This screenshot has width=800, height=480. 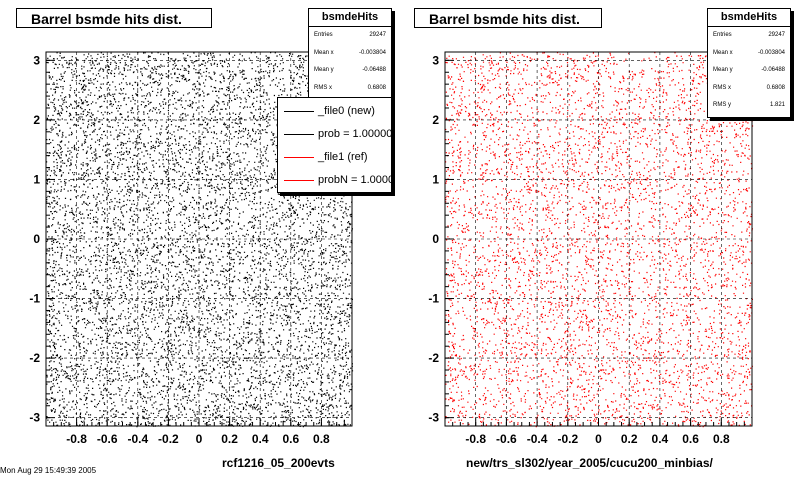 I want to click on stats-value: 1.821, so click(x=777, y=105).